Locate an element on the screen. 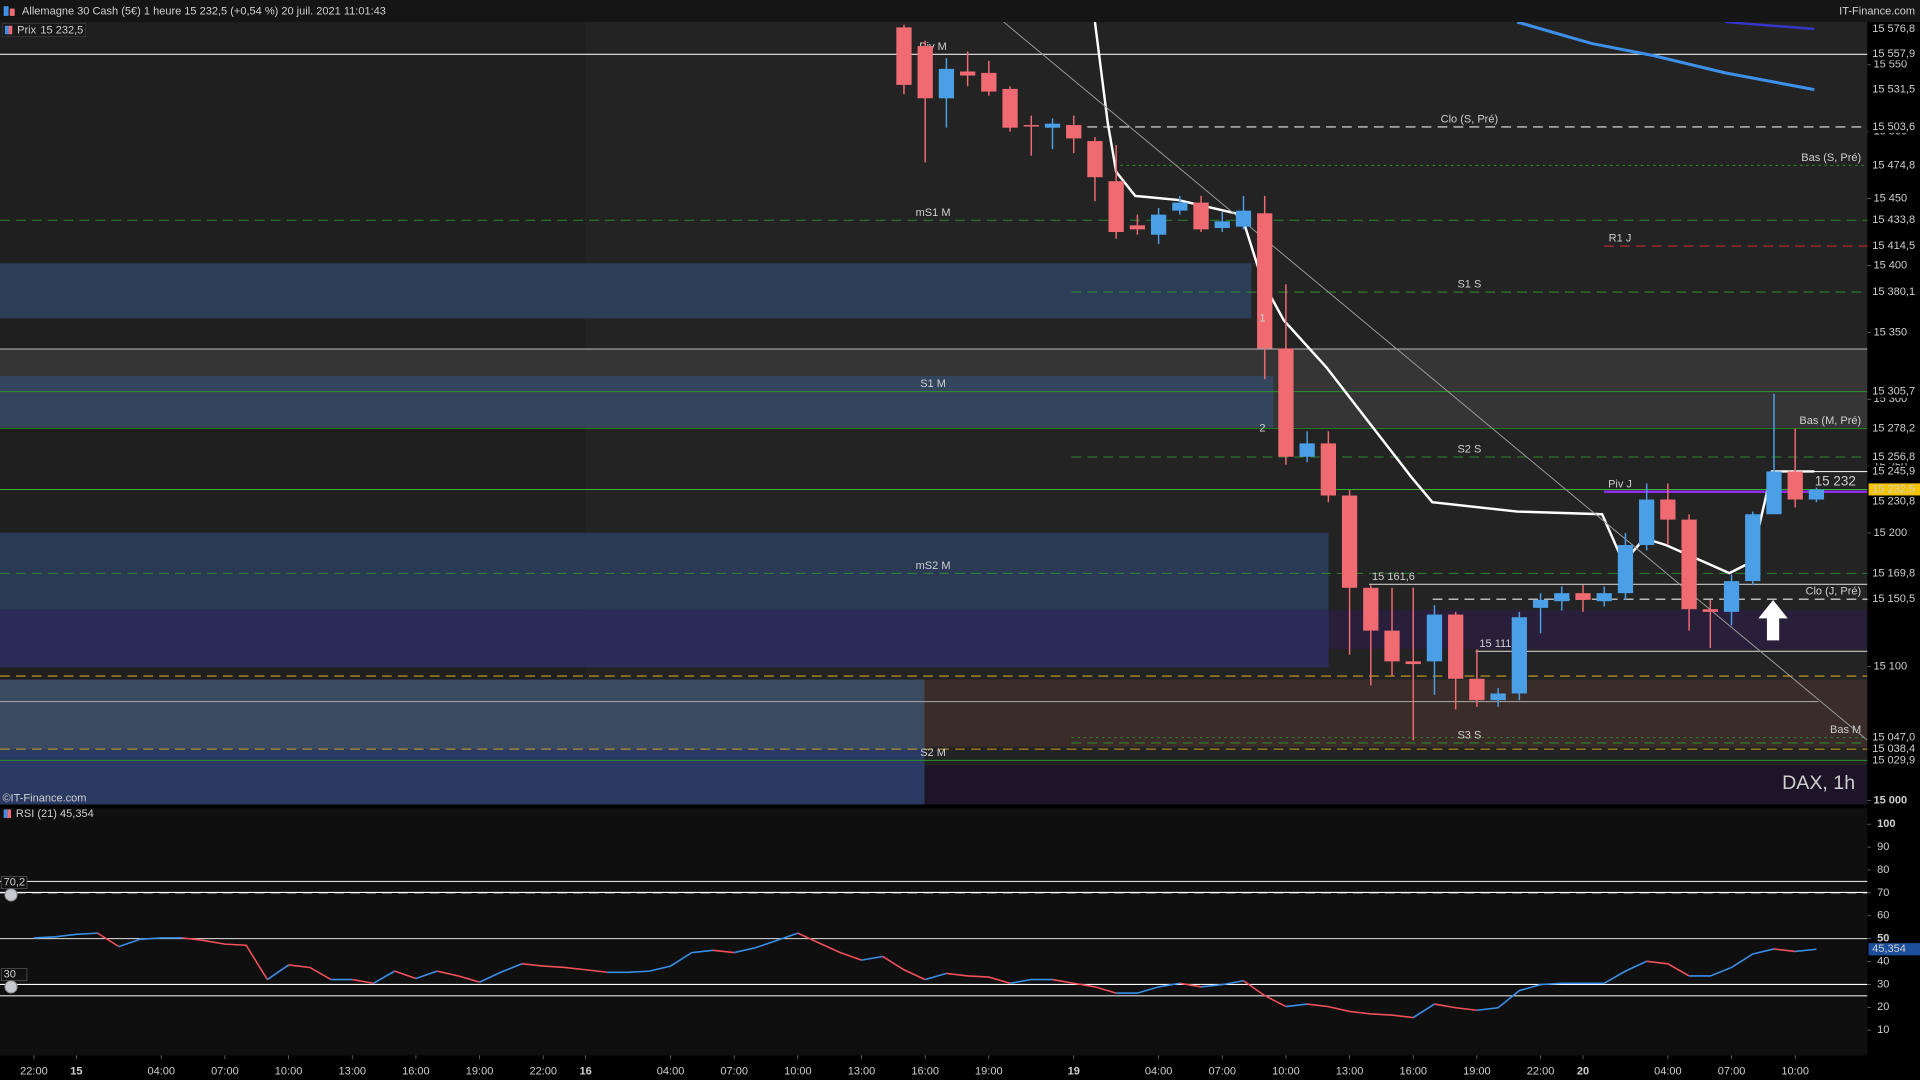  price-badge: 15 305,7 is located at coordinates (1893, 392).